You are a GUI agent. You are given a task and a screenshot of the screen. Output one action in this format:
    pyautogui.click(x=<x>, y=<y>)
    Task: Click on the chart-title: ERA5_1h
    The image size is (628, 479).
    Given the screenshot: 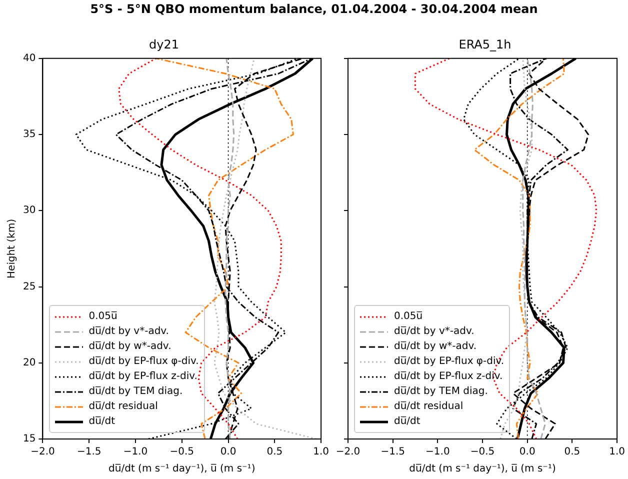 What is the action you would take?
    pyautogui.click(x=485, y=44)
    